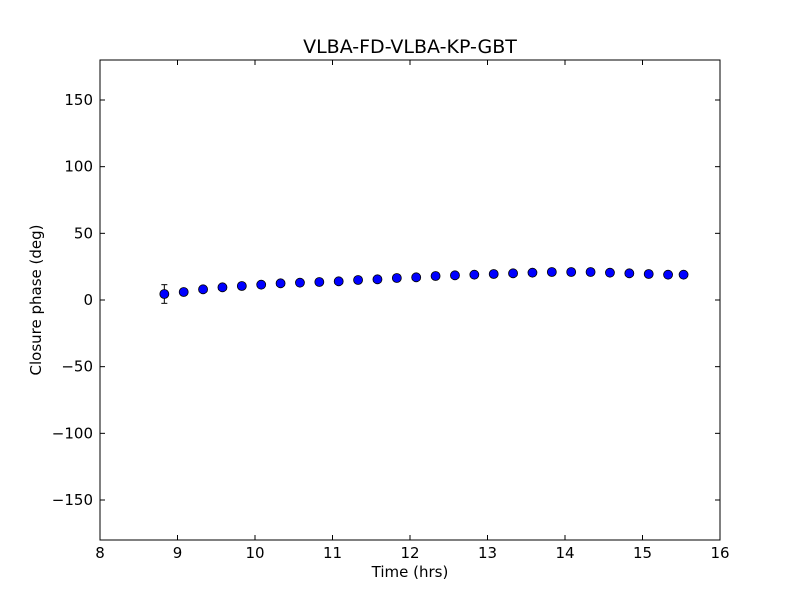 The image size is (800, 604). Describe the element at coordinates (487, 553) in the screenshot. I see `x-tick-label: 13` at that location.